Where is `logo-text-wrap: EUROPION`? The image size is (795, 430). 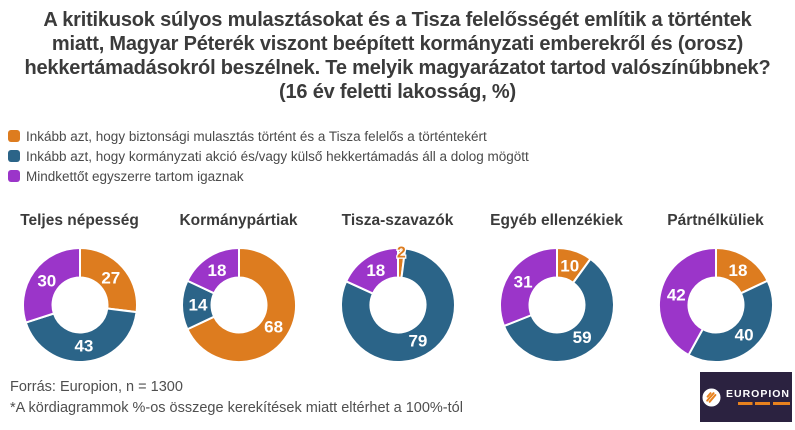
logo-text-wrap: EUROPION is located at coordinates (757, 396).